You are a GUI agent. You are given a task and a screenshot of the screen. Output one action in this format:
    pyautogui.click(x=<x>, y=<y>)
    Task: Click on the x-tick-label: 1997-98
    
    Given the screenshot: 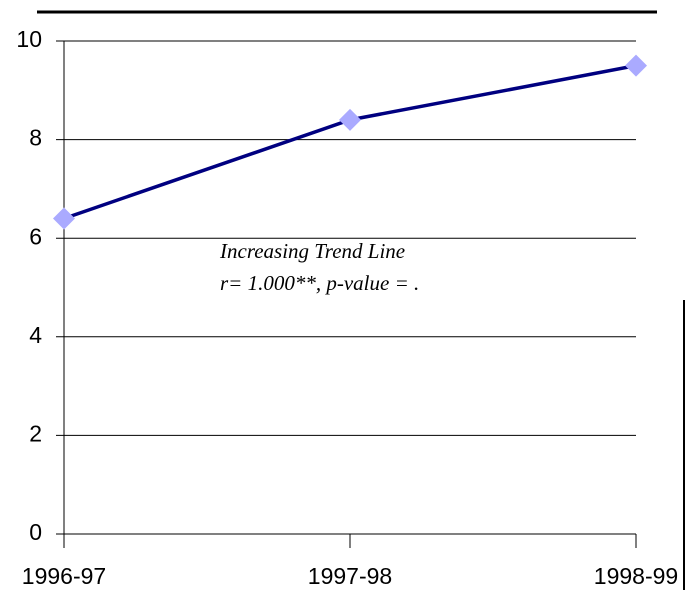 What is the action you would take?
    pyautogui.click(x=350, y=576)
    